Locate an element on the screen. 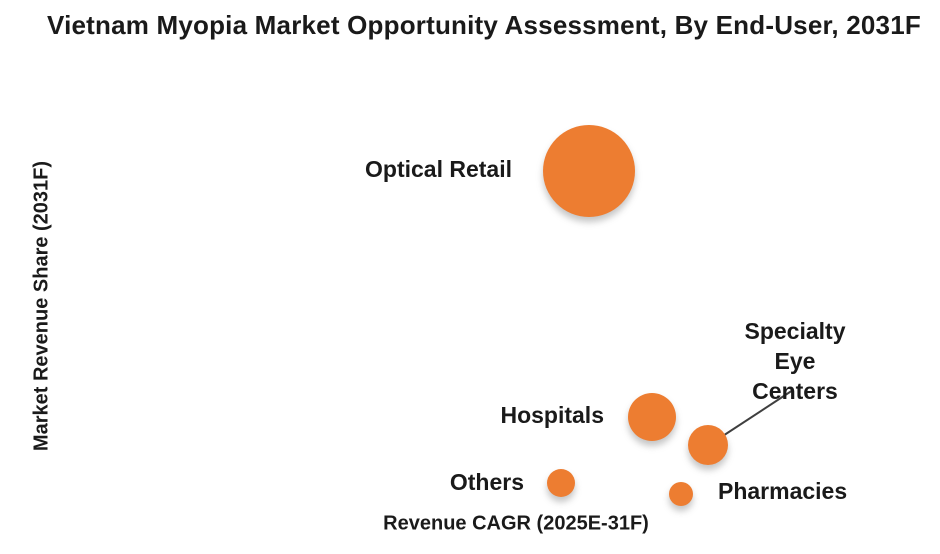 This screenshot has width=940, height=554. x-axis-label: Revenue CAGR (2025E-31F) is located at coordinates (516, 523).